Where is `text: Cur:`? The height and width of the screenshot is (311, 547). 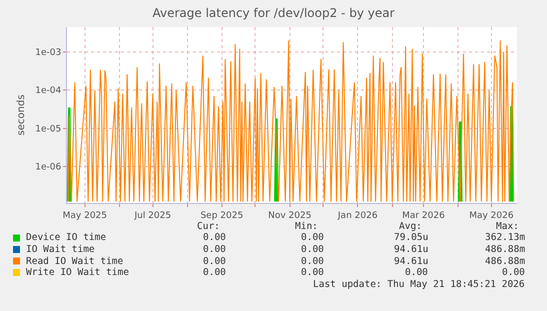 text: Cur: is located at coordinates (208, 226).